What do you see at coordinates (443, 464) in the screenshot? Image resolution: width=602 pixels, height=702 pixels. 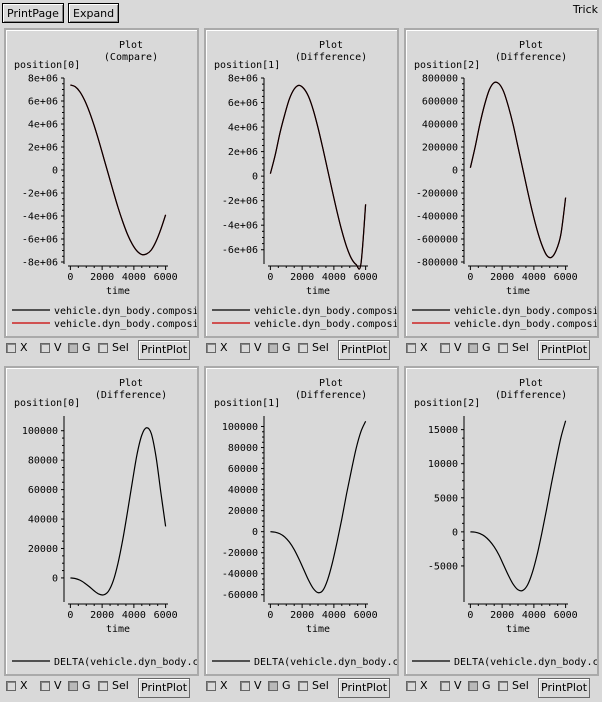 I see `y-tick-label: 10000` at bounding box center [443, 464].